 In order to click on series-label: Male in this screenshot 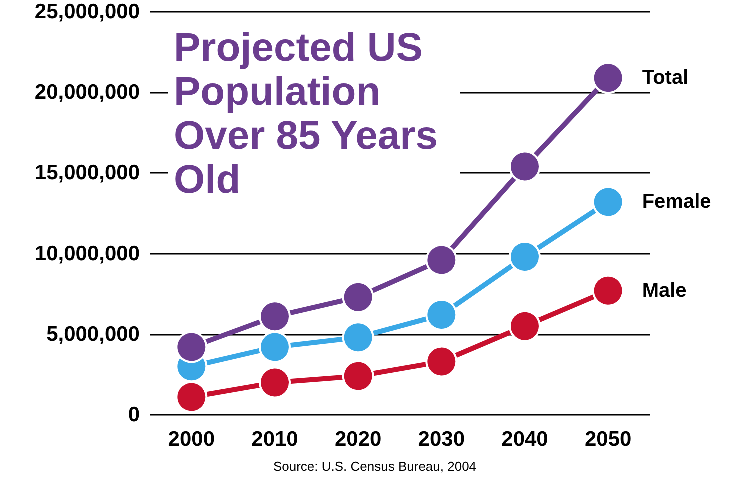, I will do `click(664, 291)`.